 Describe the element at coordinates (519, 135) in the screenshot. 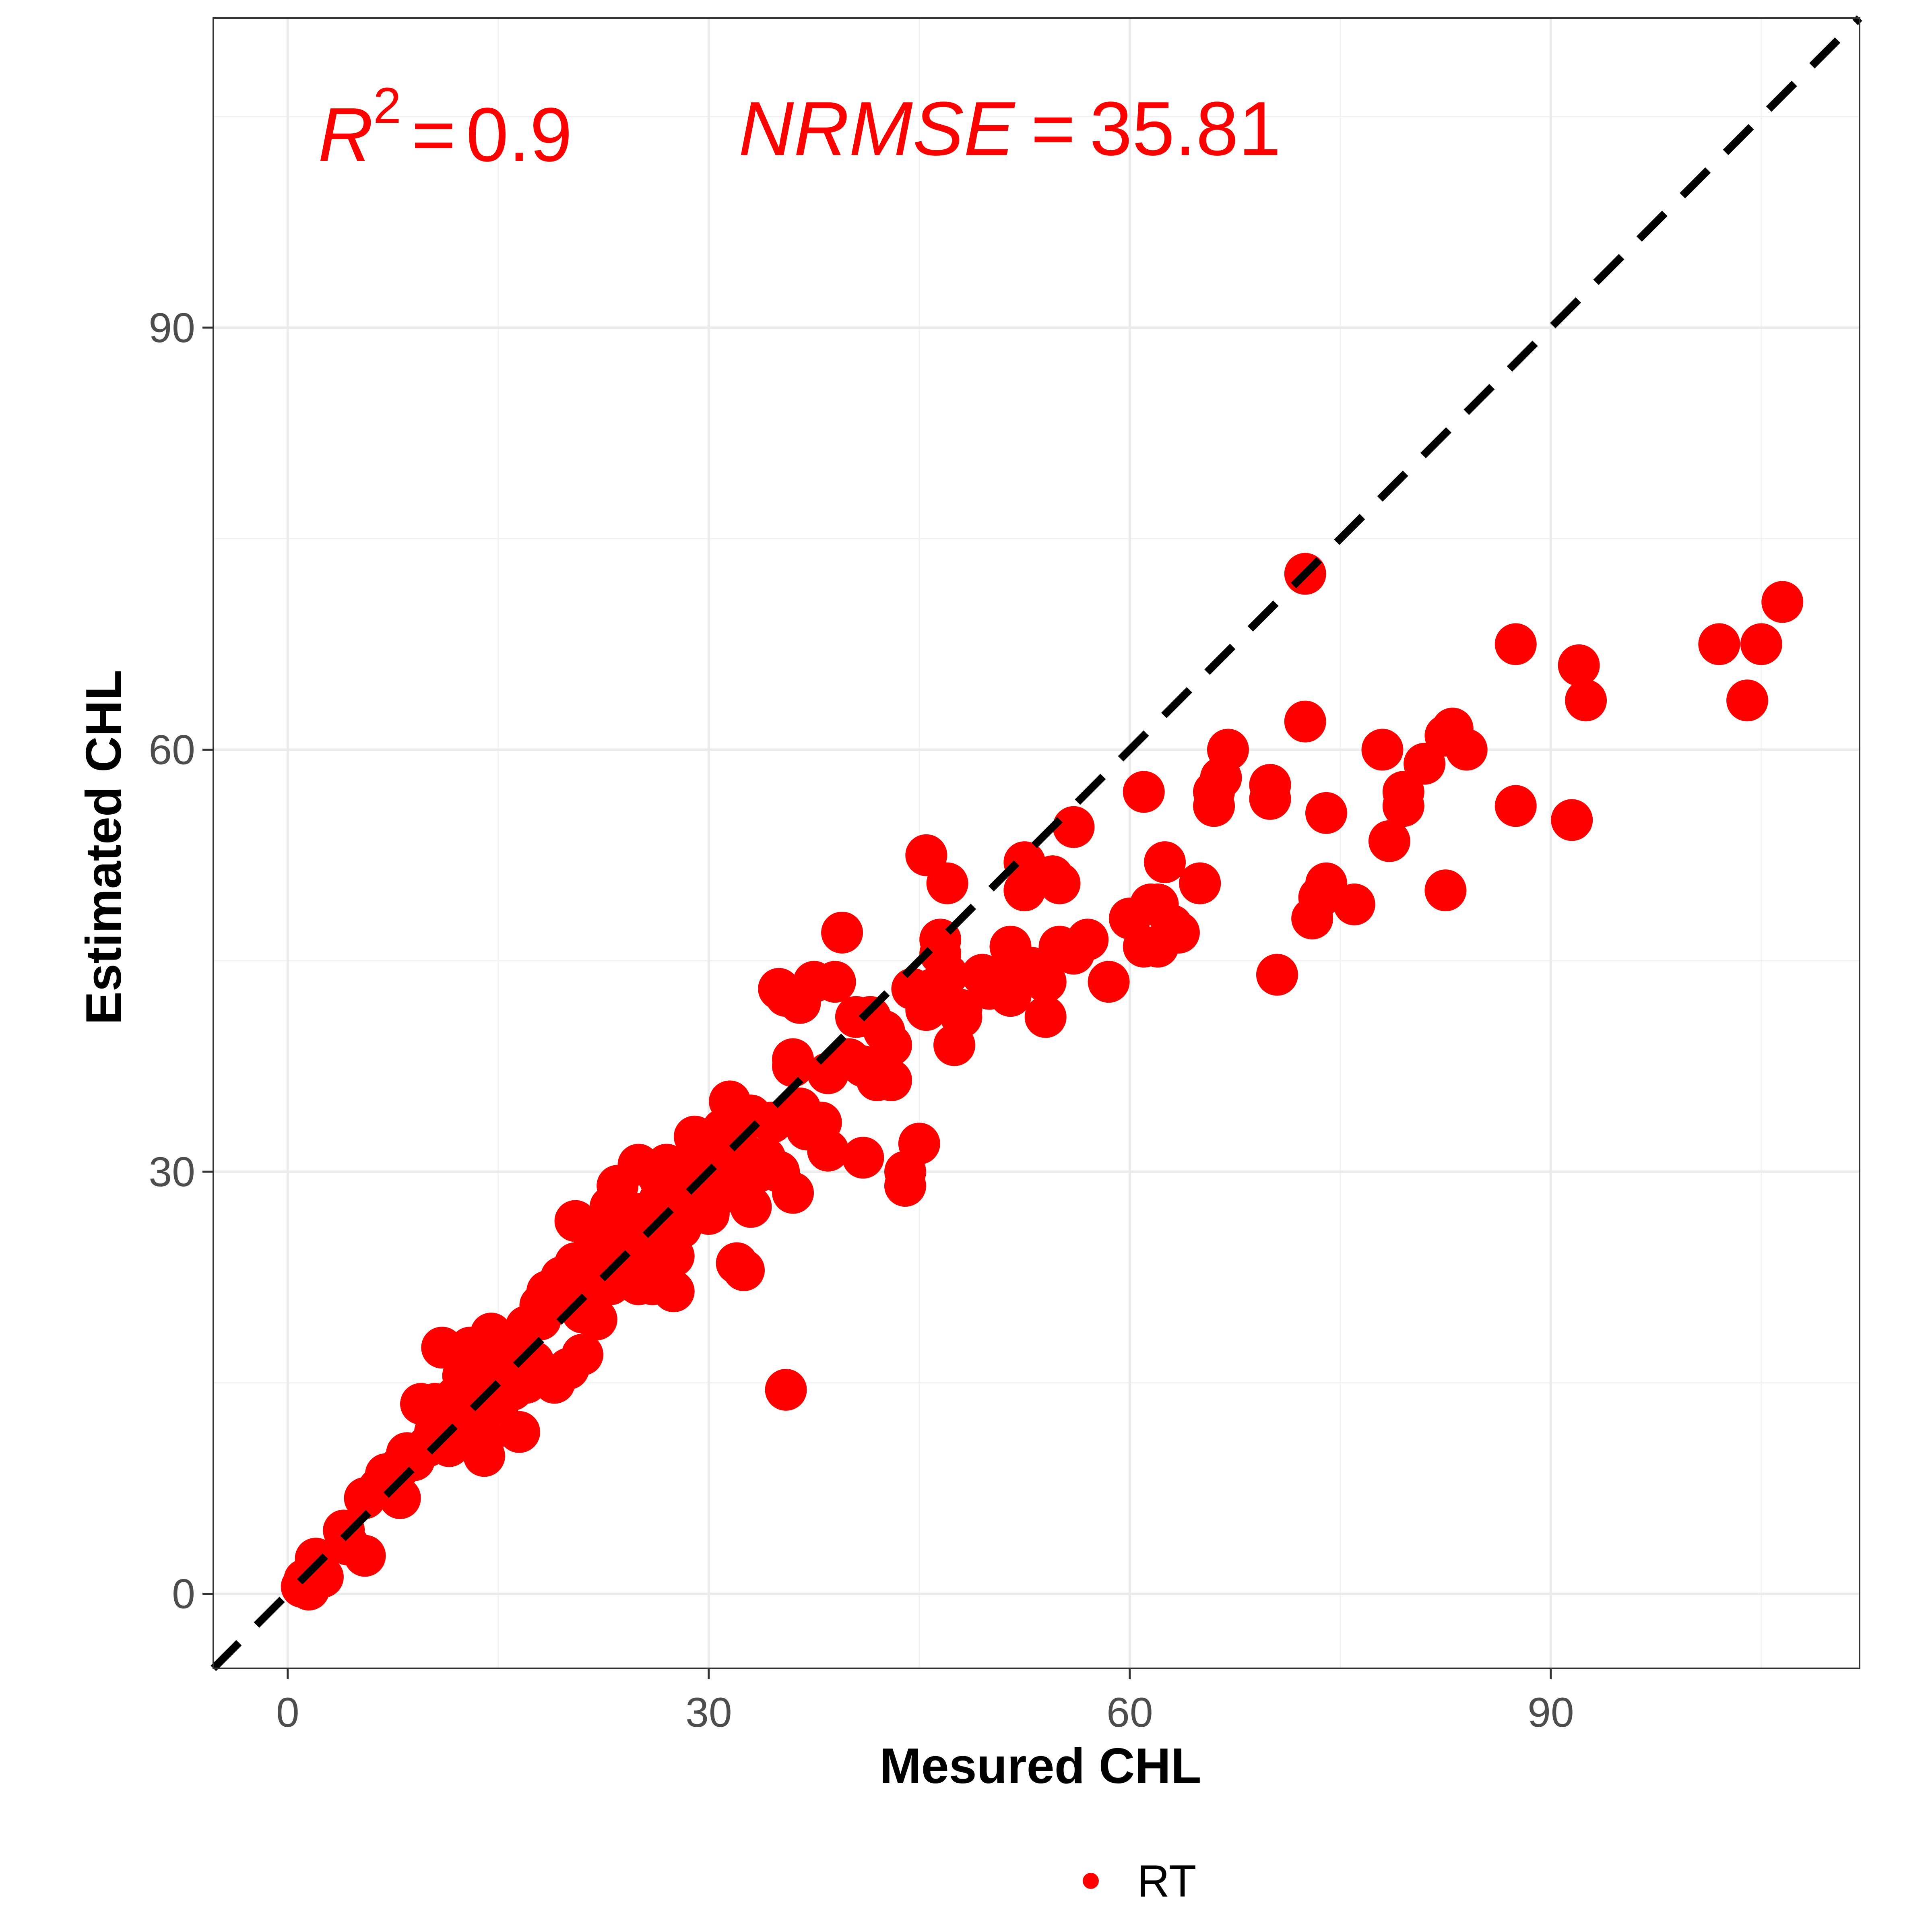

I see `r-squared-value: 0.9` at that location.